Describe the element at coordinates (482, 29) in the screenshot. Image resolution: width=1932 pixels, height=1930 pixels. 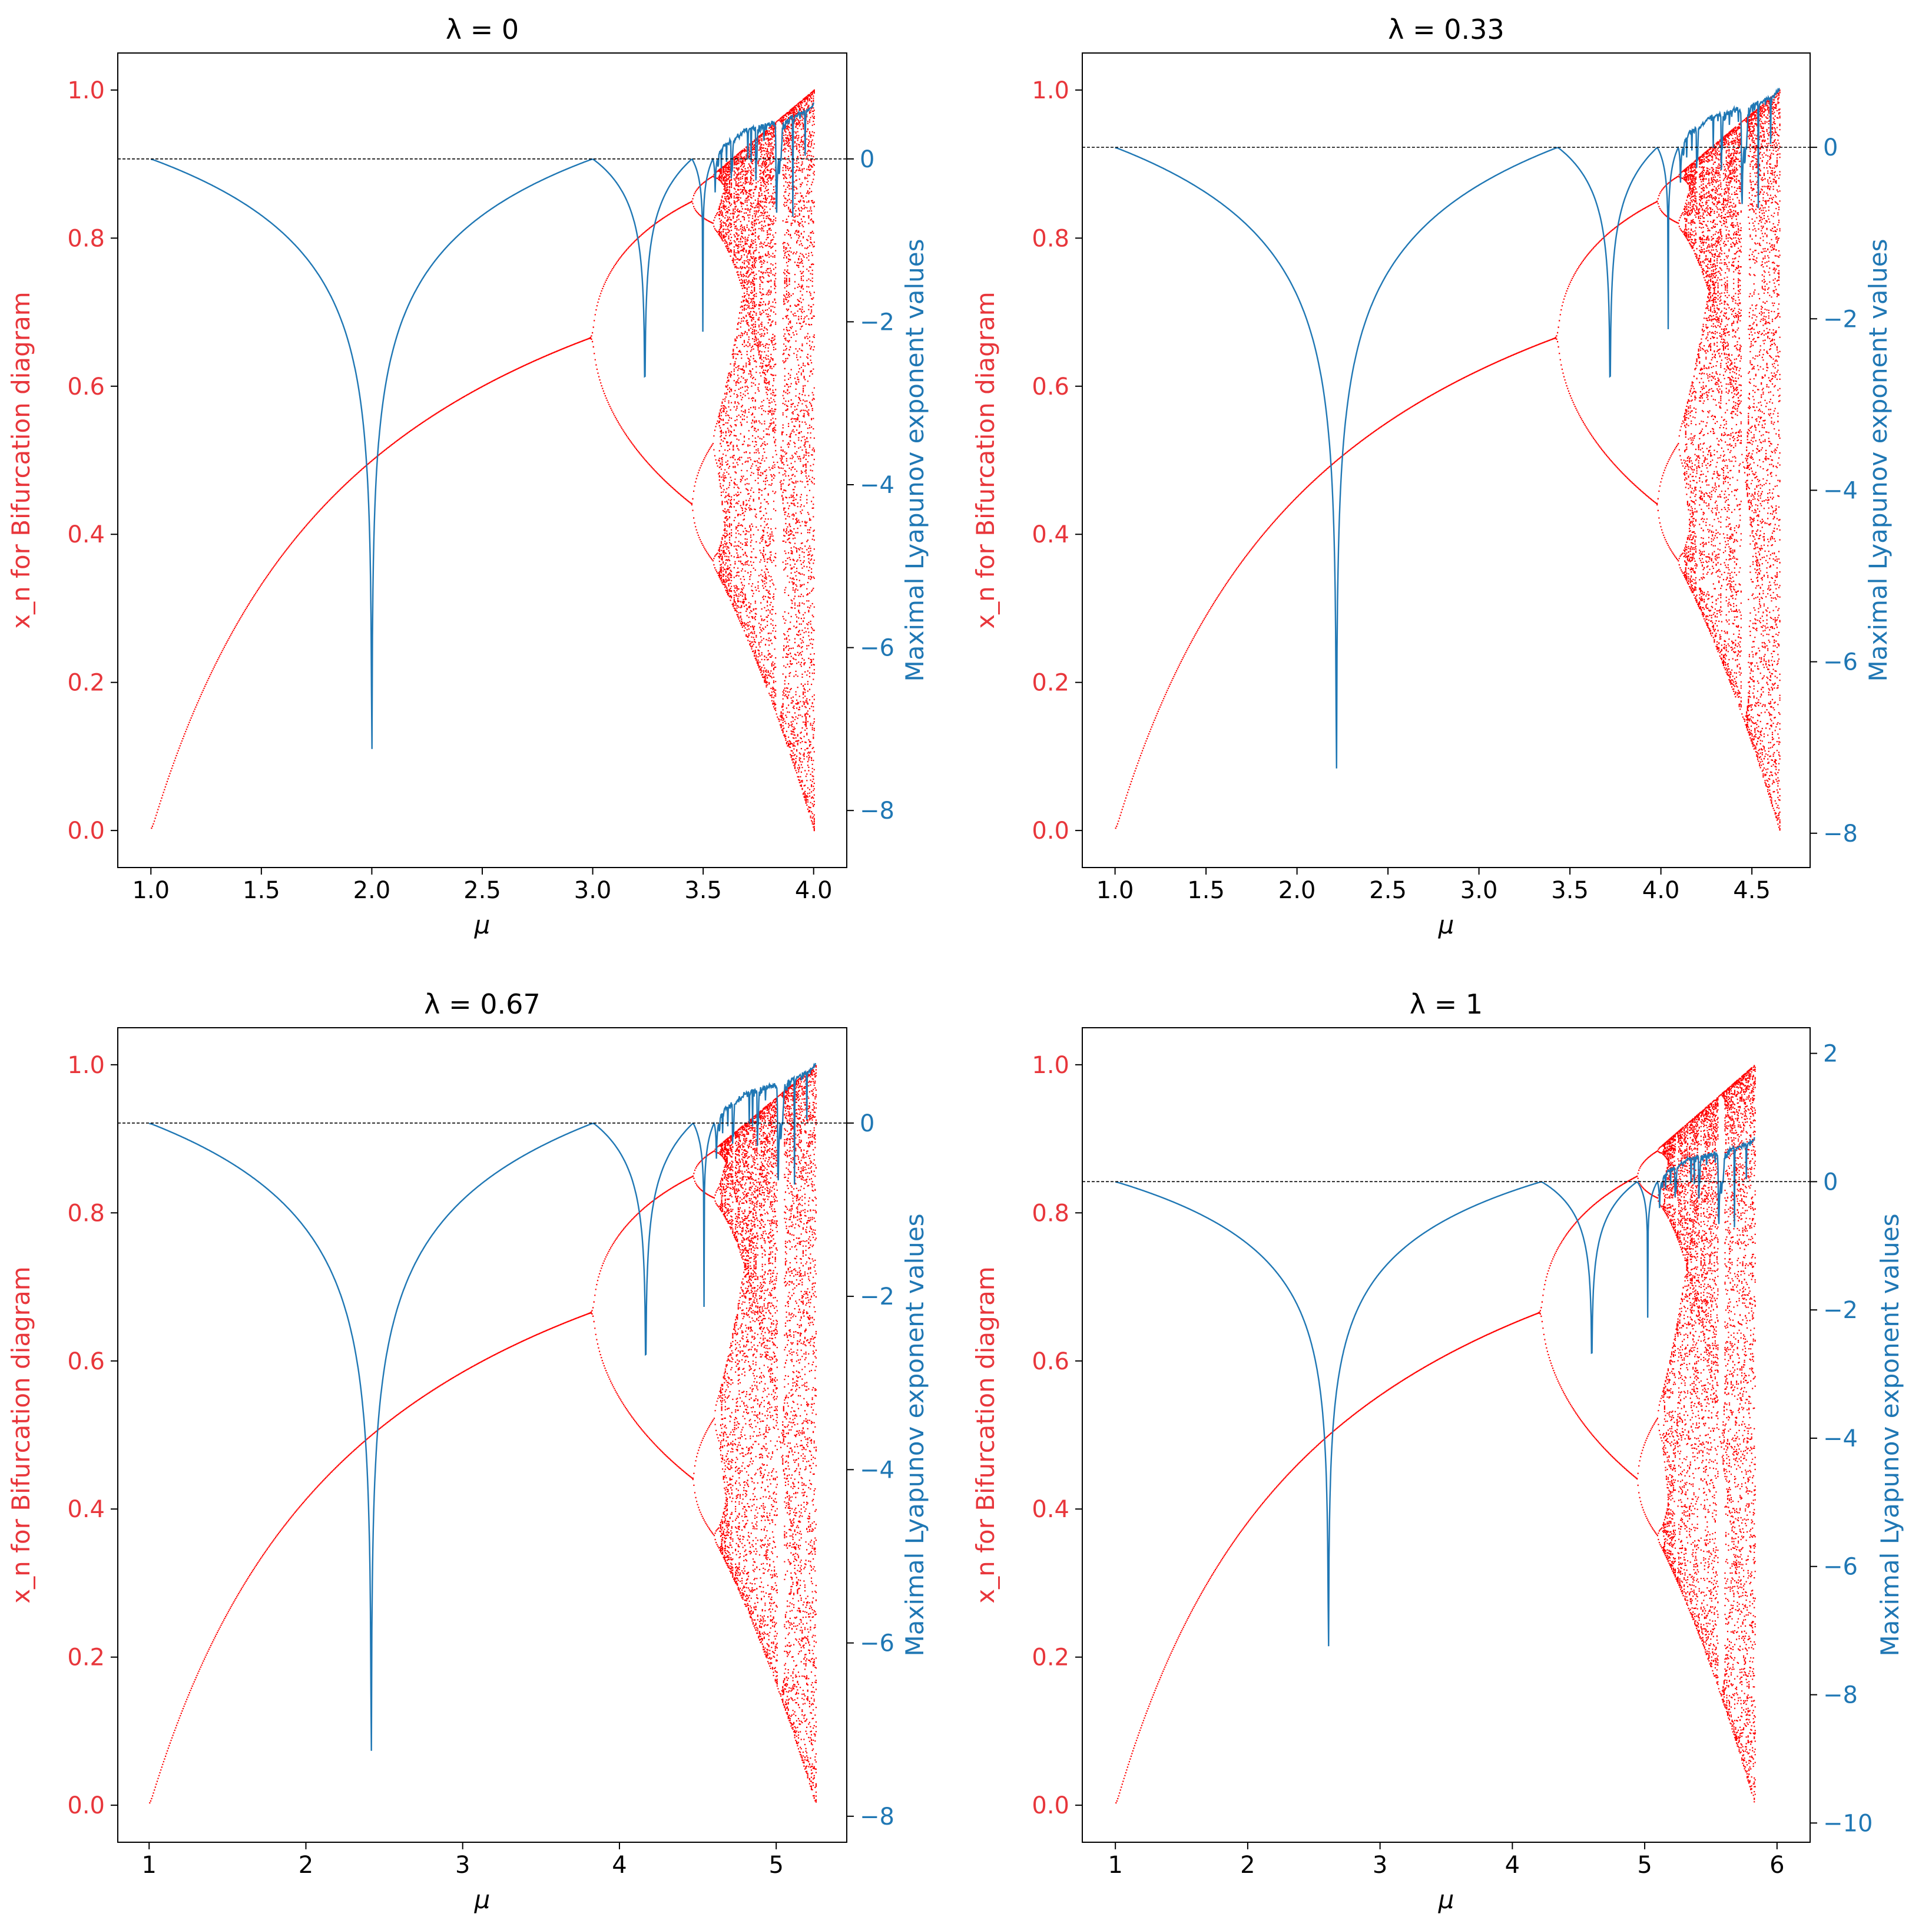
I see `chart-title: λ = 0` at that location.